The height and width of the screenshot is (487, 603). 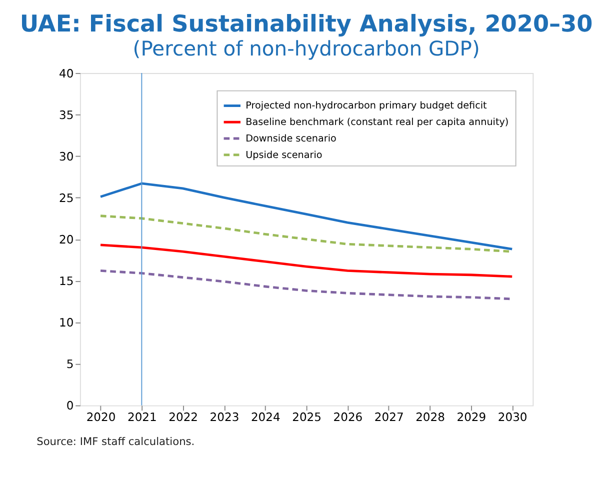 What do you see at coordinates (471, 417) in the screenshot?
I see `x-tick-label: 2029` at bounding box center [471, 417].